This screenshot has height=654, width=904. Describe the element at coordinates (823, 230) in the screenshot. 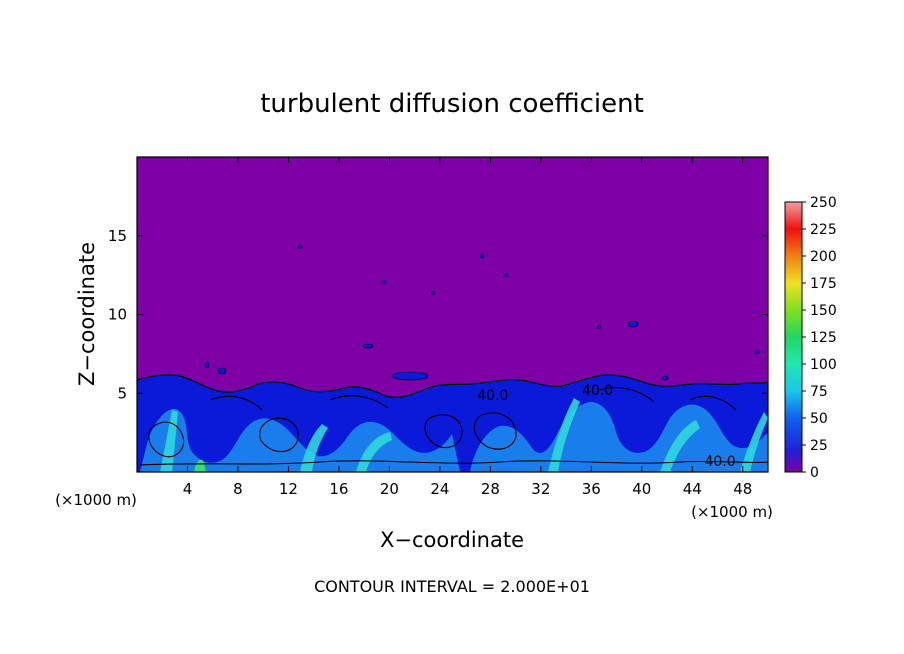

I see `colorbar-tick-label: 225` at that location.